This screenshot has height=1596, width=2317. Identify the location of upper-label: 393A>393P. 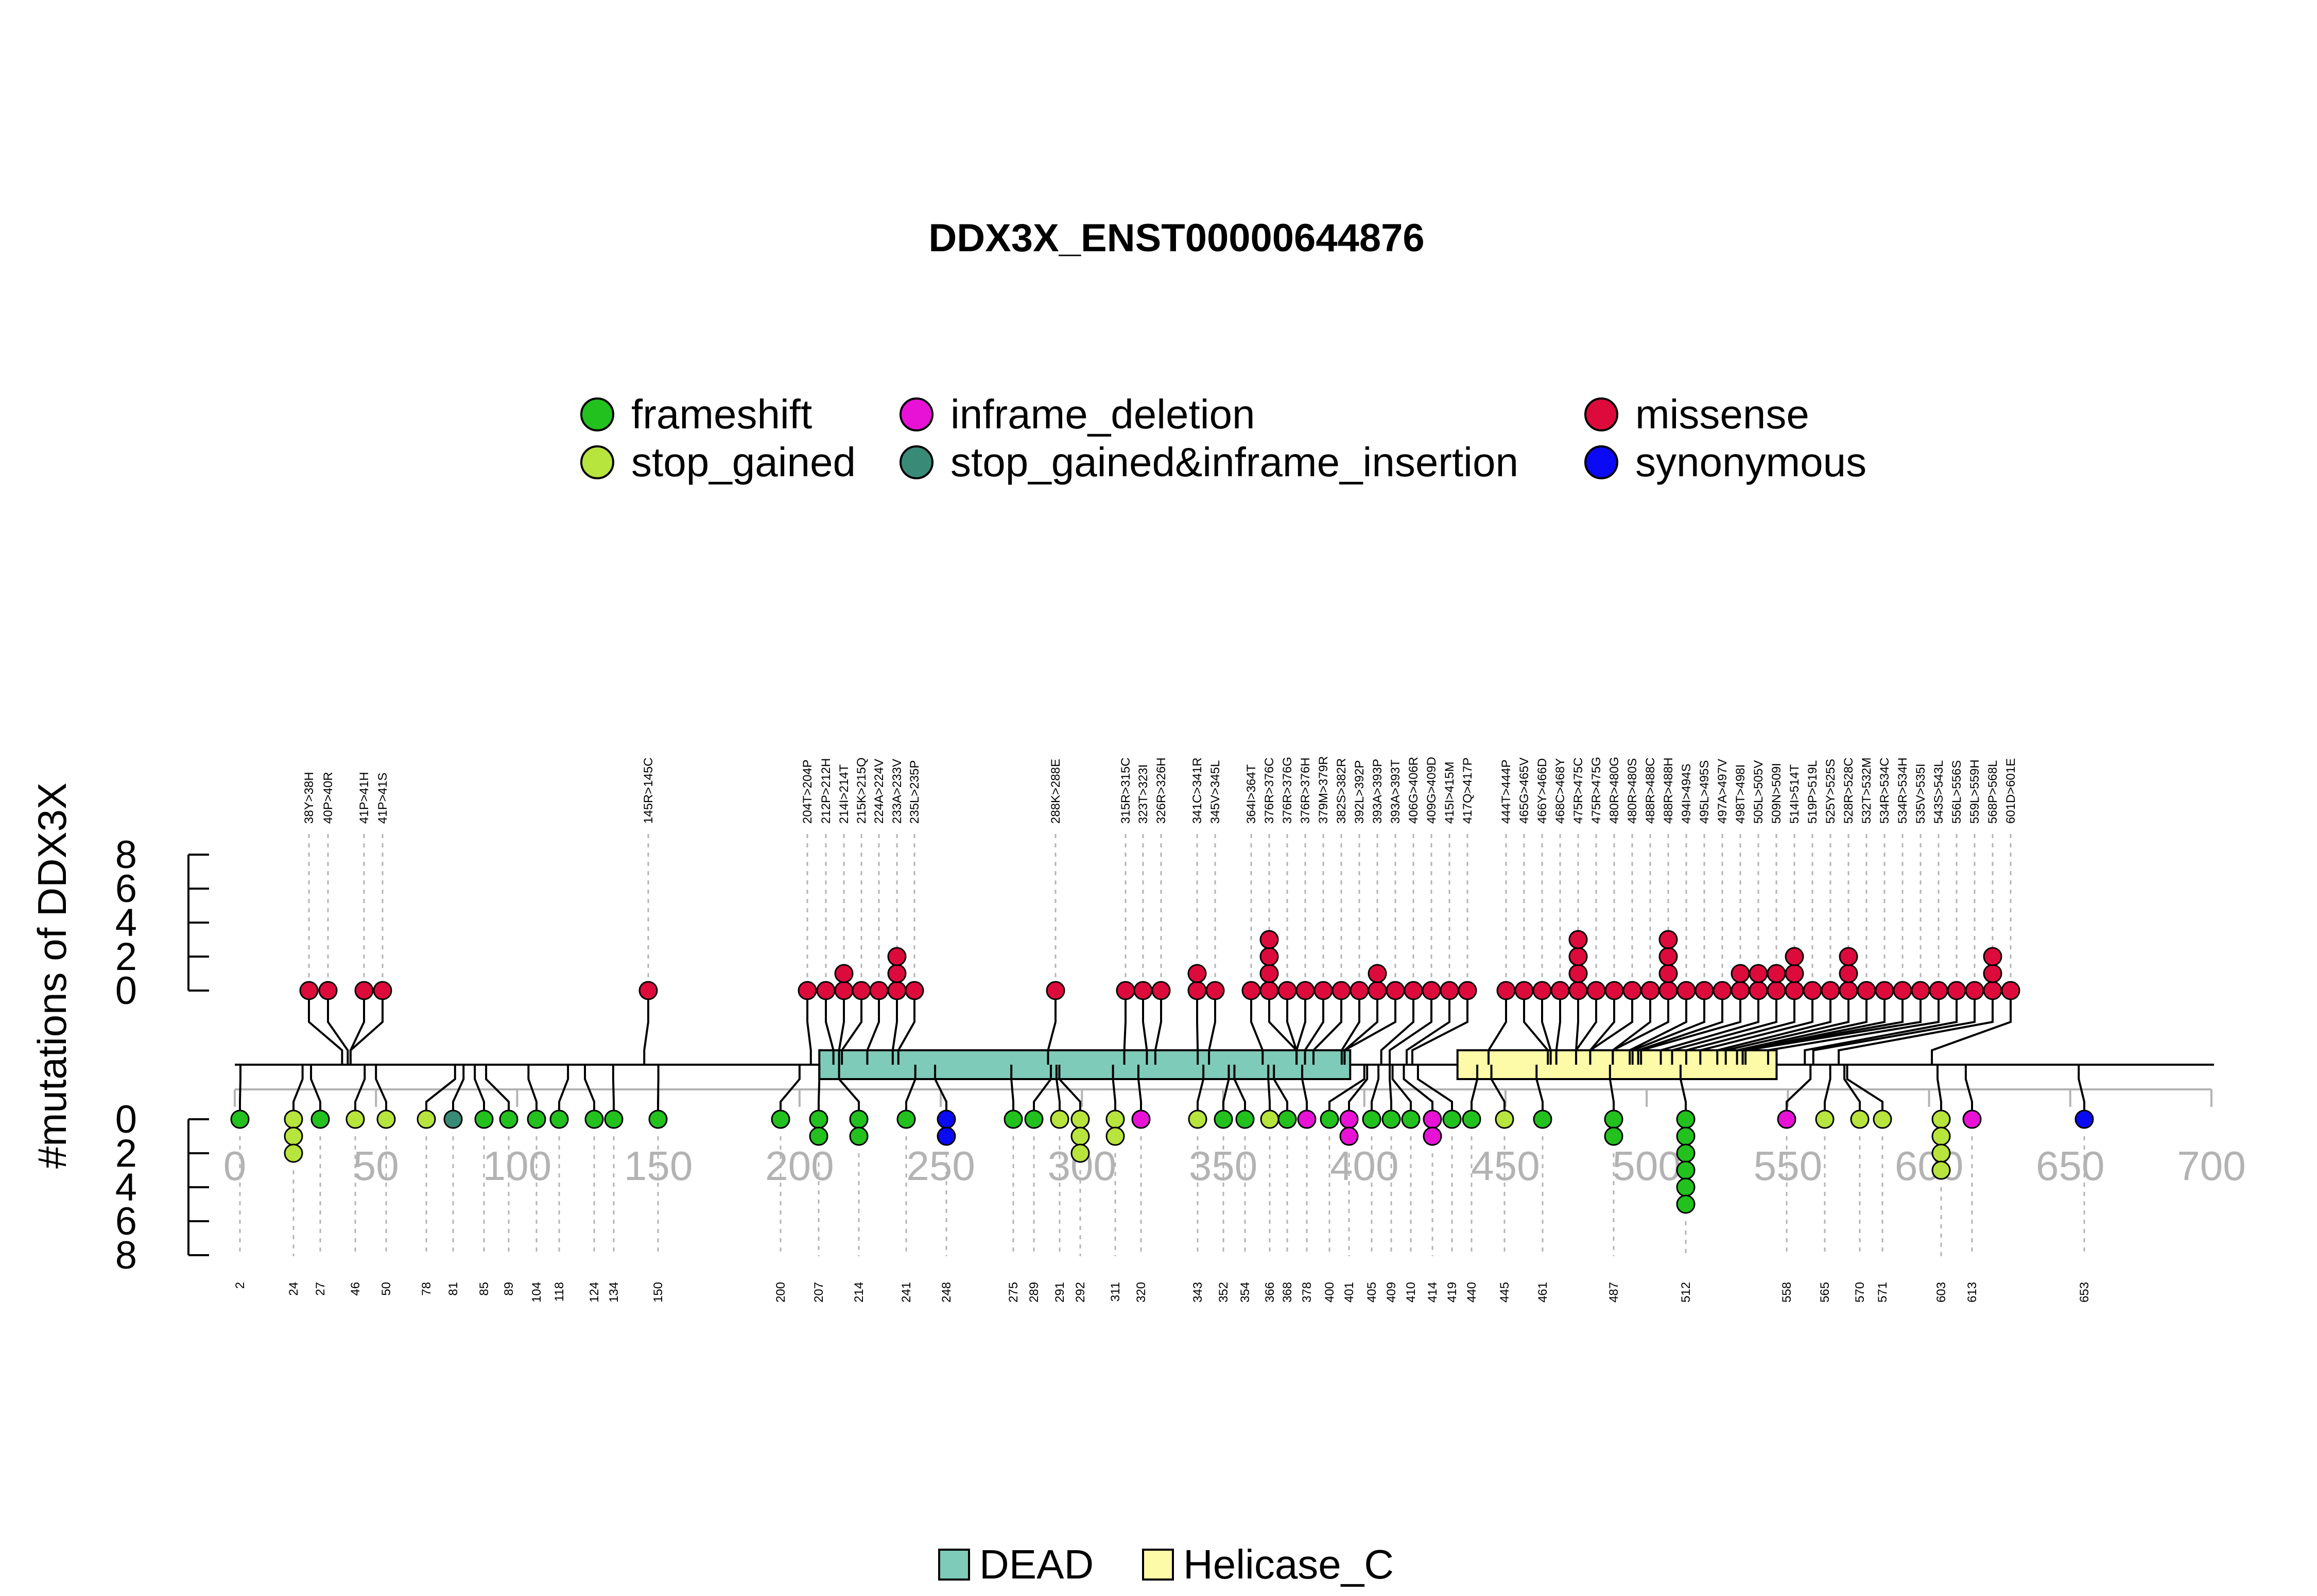
(1378, 792).